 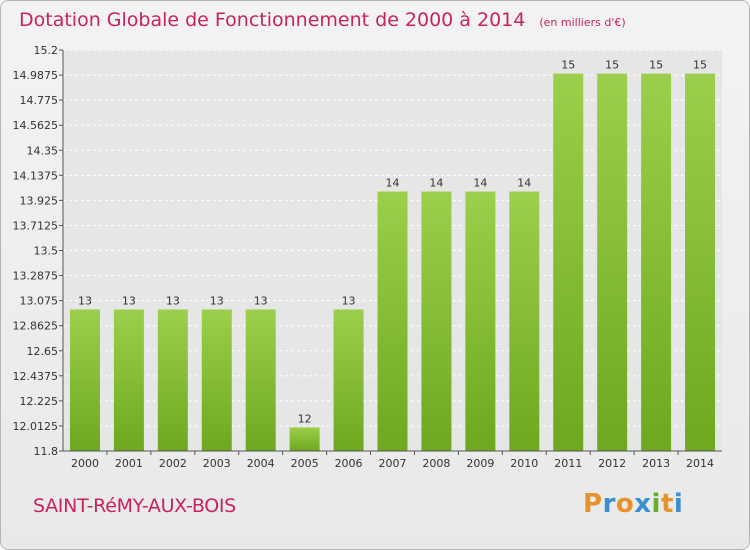 What do you see at coordinates (36, 225) in the screenshot?
I see `y-tick-label: 13.7125` at bounding box center [36, 225].